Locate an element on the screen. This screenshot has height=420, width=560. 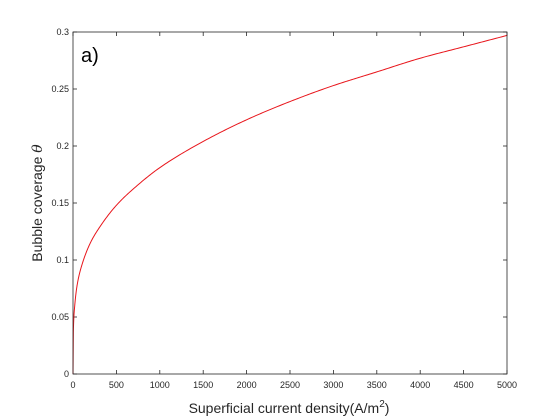
x-tick-label: 1000 is located at coordinates (160, 385).